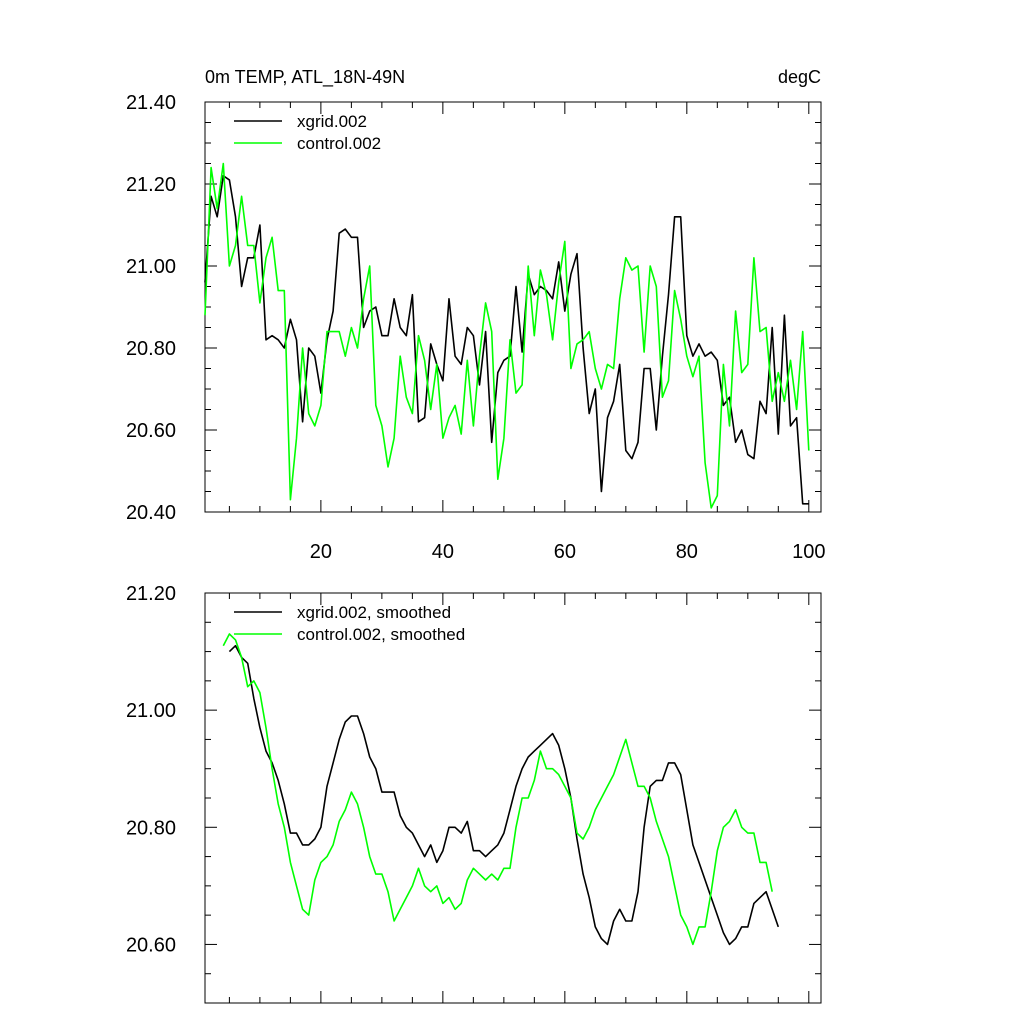 This screenshot has width=1024, height=1024. Describe the element at coordinates (565, 552) in the screenshot. I see `x-tick-label: 60` at that location.